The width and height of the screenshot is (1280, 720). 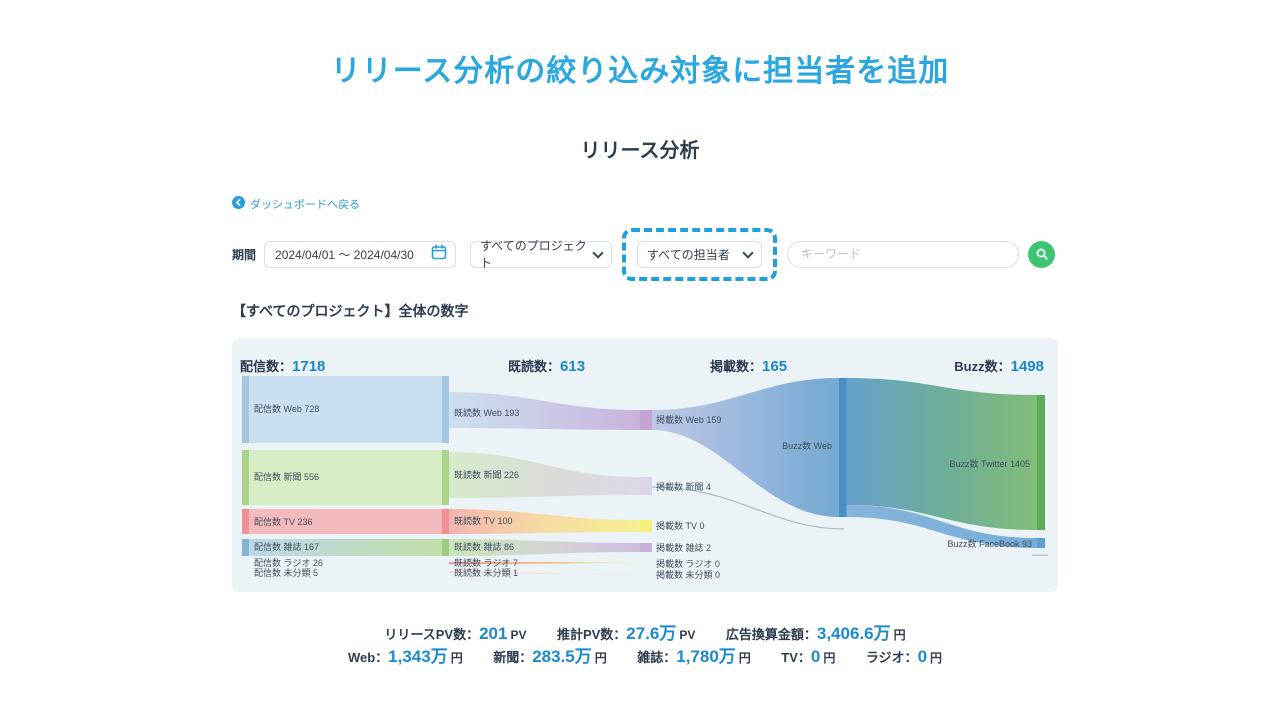 I want to click on label-read-radio: 既読数 ラジオ 7, so click(x=486, y=562).